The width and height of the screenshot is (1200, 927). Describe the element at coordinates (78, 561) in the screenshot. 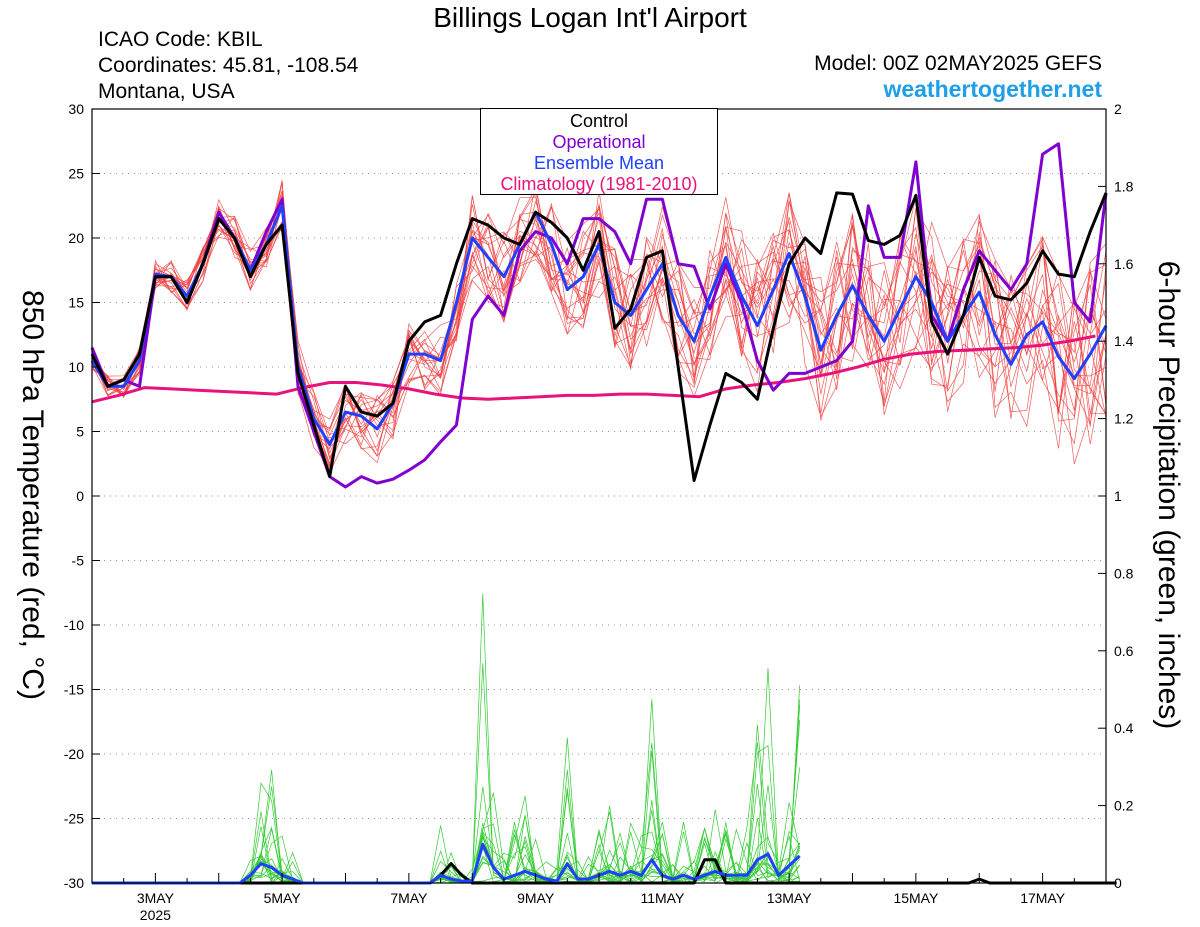

I see `y-tick-label-left: -5` at that location.